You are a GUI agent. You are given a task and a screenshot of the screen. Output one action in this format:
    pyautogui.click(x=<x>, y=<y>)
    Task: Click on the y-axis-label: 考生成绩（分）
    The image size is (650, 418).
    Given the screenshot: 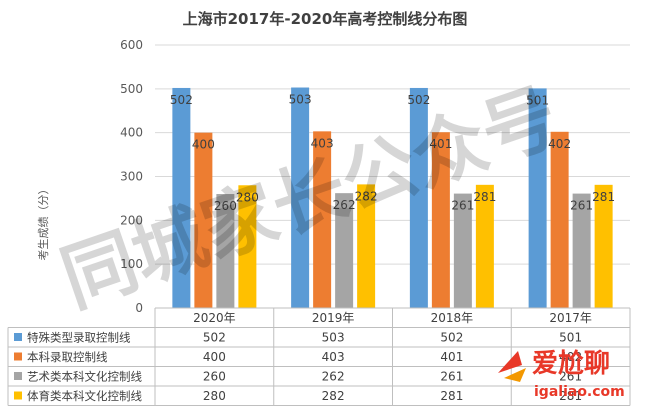 What is the action you would take?
    pyautogui.click(x=43, y=222)
    